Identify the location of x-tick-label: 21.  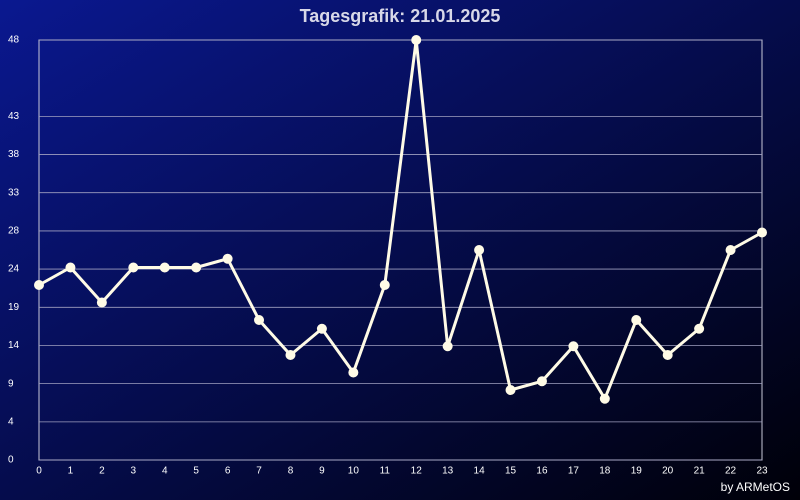
(700, 471).